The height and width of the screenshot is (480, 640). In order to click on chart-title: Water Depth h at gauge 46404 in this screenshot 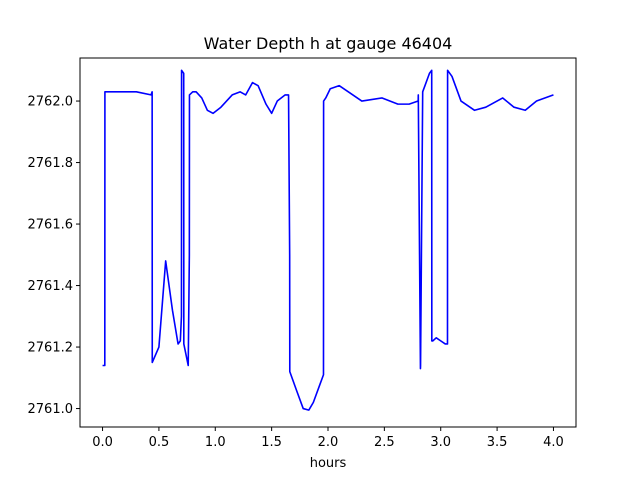, I will do `click(328, 43)`.